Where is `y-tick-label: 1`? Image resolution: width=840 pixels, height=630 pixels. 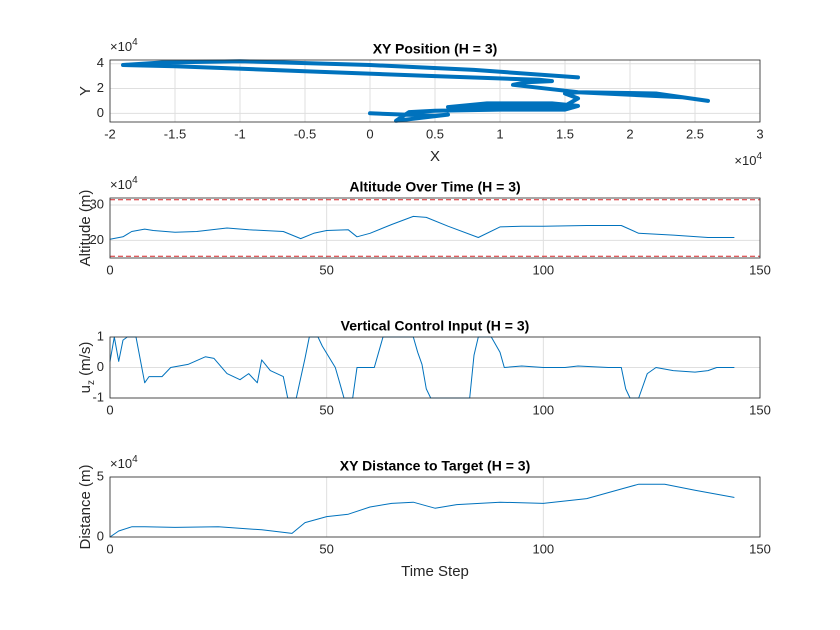
y-tick-label: 1 is located at coordinates (100, 335).